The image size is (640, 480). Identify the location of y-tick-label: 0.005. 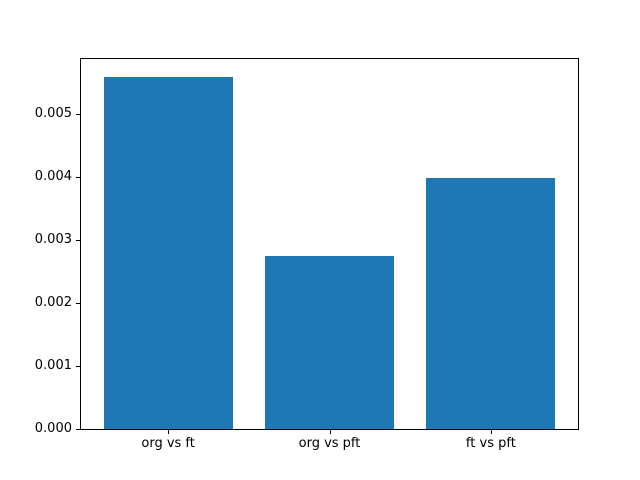
(53, 113).